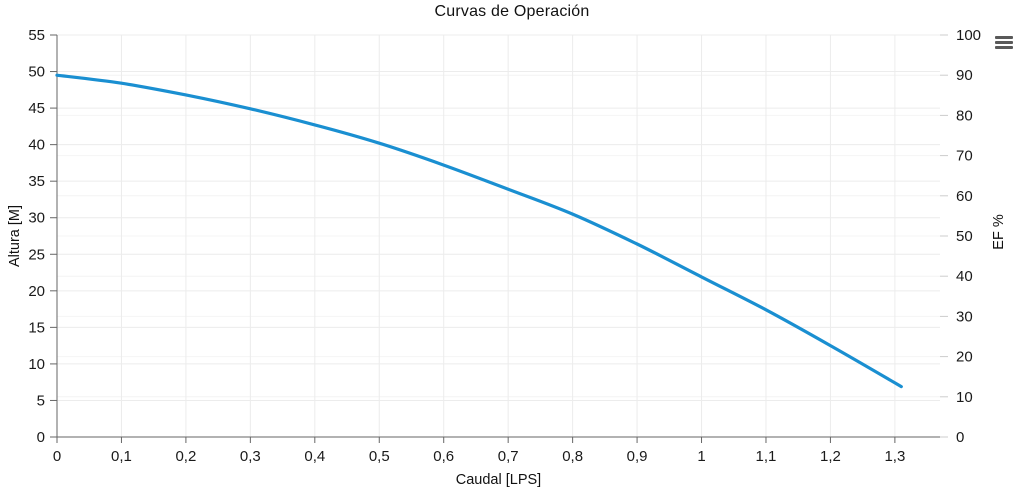 The width and height of the screenshot is (1024, 499). Describe the element at coordinates (15, 236) in the screenshot. I see `y-axis-title-left: Altura [M]` at that location.